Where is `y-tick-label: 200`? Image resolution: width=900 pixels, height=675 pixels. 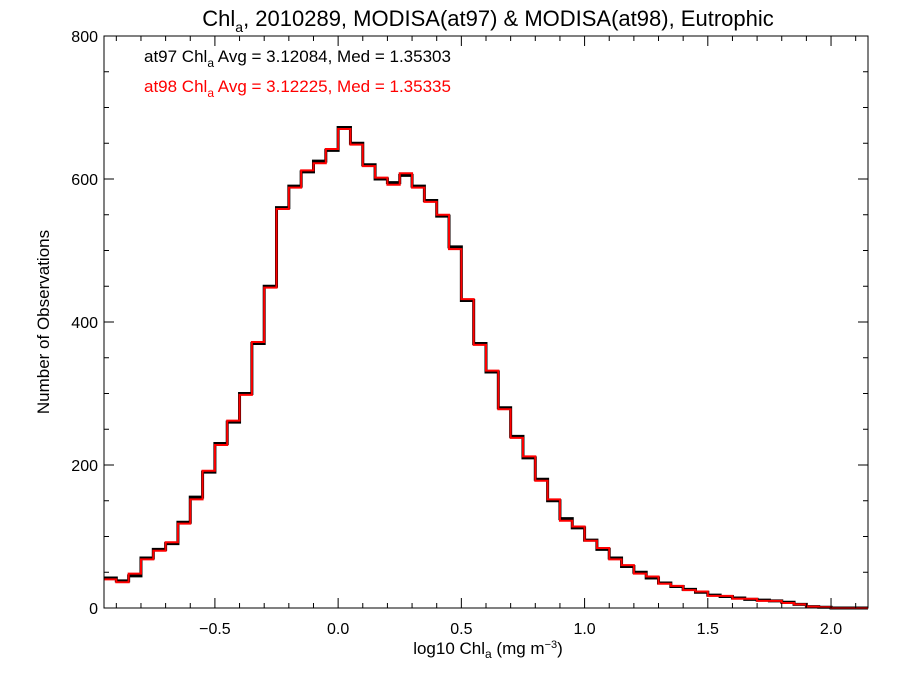
y-tick-label: 200 is located at coordinates (84, 466).